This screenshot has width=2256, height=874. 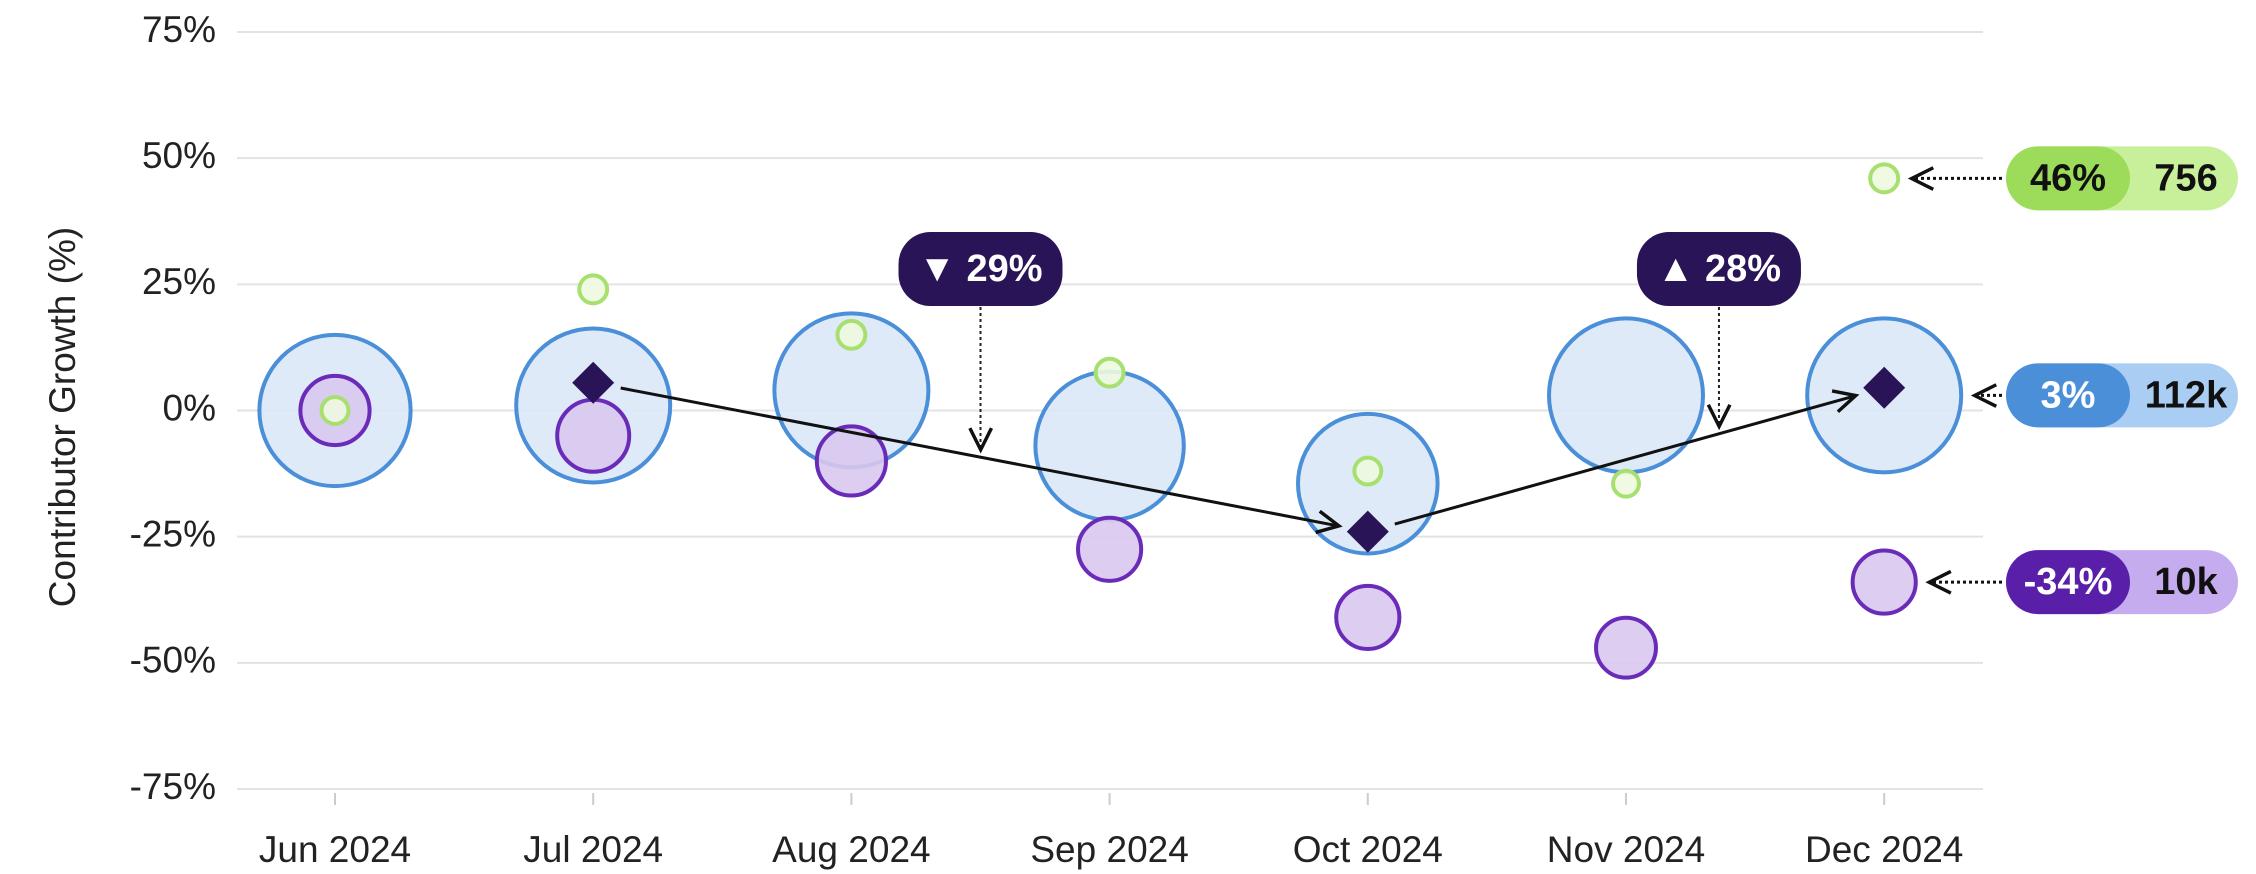 What do you see at coordinates (851, 849) in the screenshot?
I see `x-tick-label: Aug 2024` at bounding box center [851, 849].